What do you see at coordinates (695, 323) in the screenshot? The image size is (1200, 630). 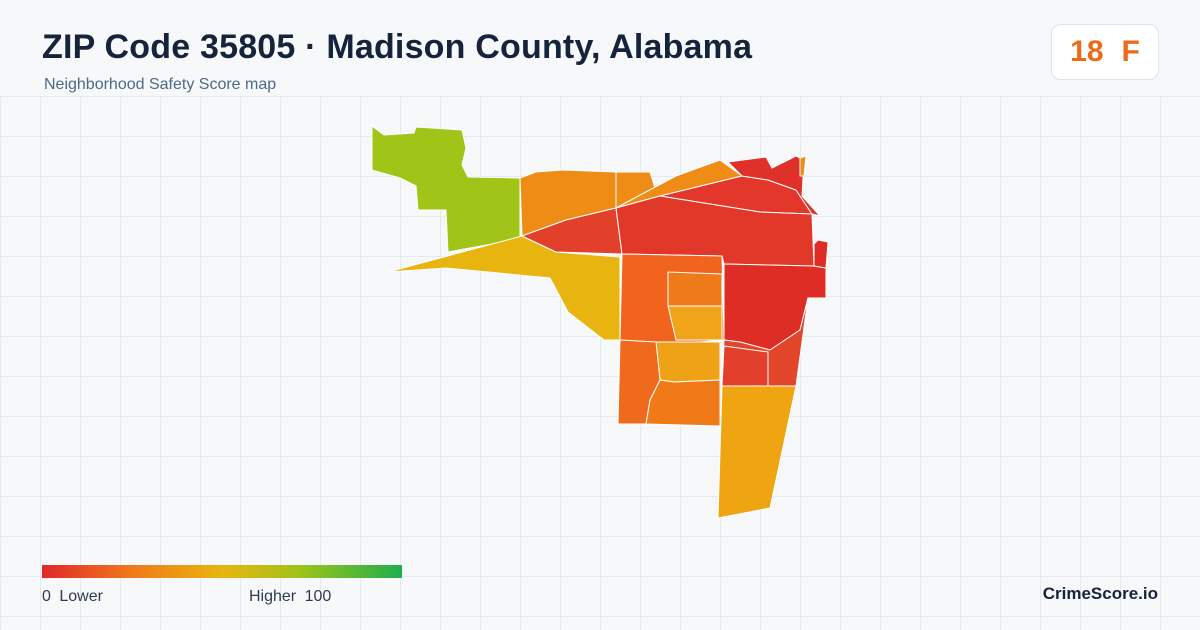 I see `region-middle-b` at bounding box center [695, 323].